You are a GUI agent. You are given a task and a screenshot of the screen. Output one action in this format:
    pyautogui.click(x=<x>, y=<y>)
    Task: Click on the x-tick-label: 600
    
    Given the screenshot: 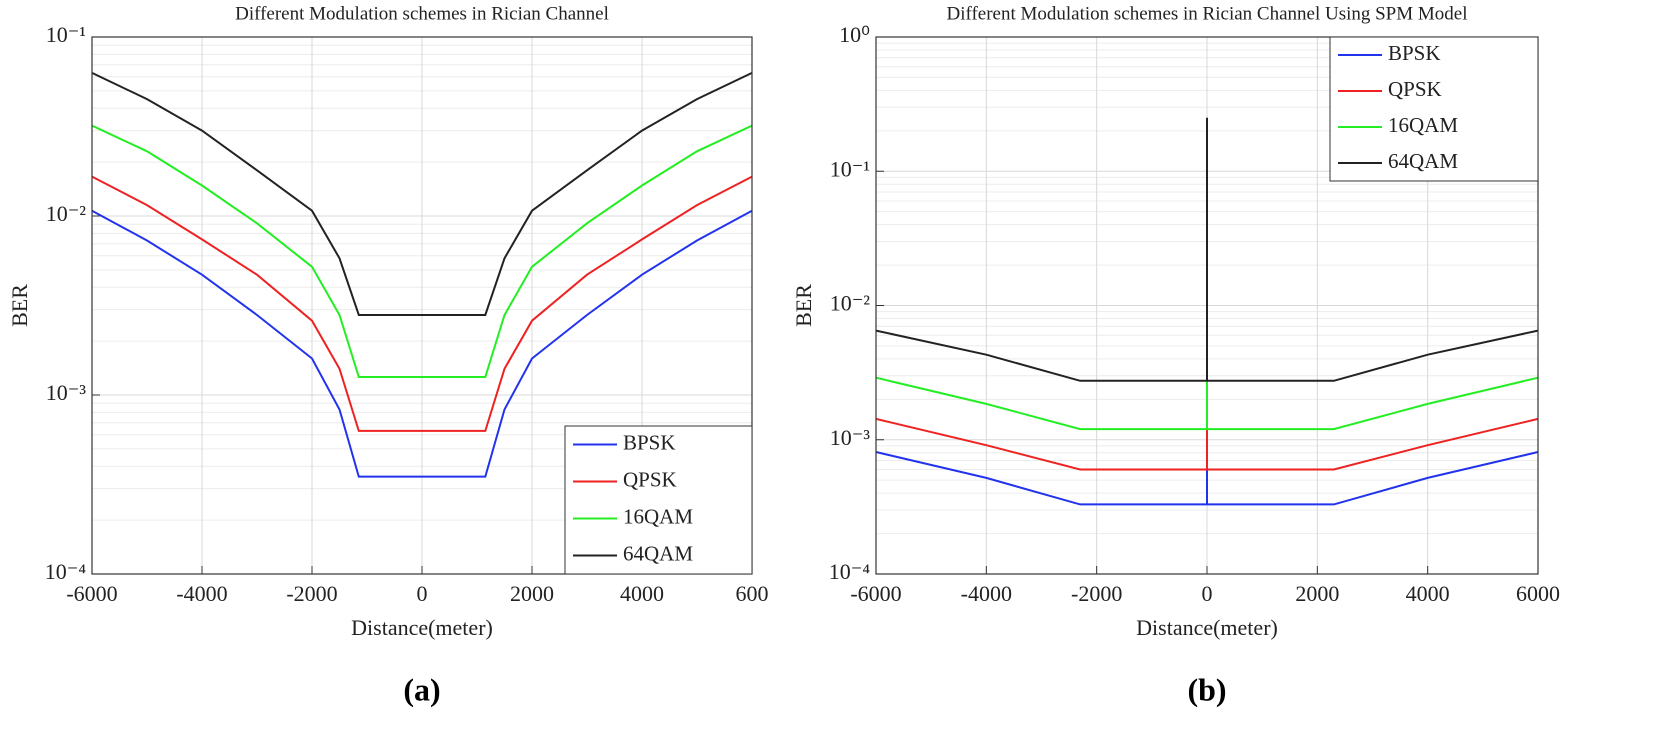 What is the action you would take?
    pyautogui.click(x=752, y=593)
    